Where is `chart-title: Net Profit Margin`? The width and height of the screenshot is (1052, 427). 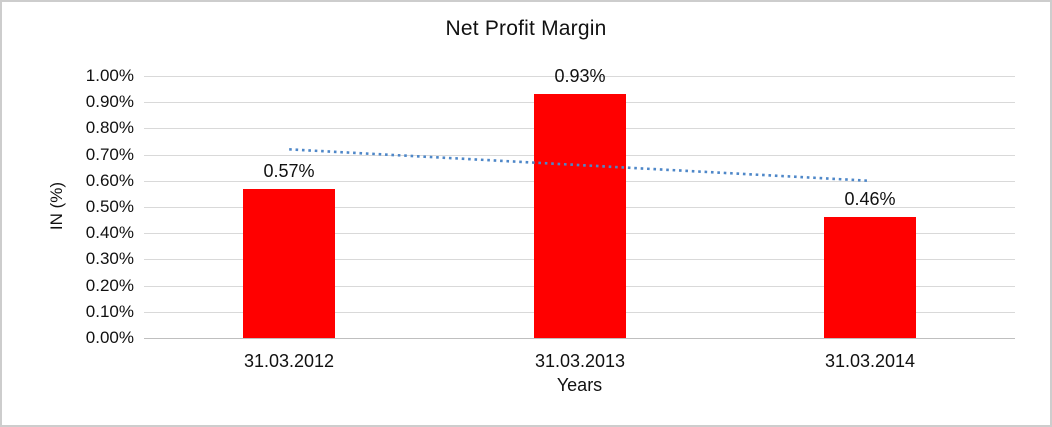 chart-title: Net Profit Margin is located at coordinates (526, 28).